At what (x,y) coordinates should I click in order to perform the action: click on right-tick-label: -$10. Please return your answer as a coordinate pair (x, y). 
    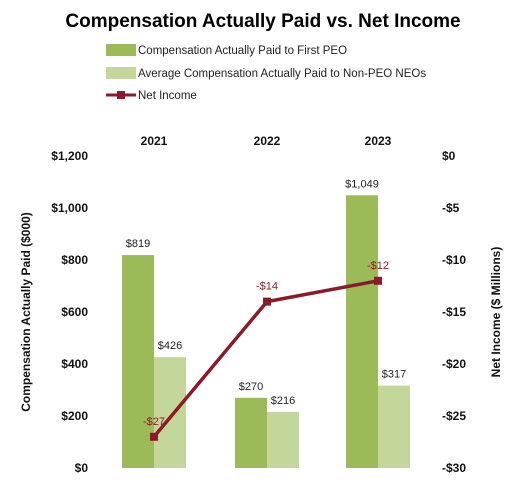
    Looking at the image, I should click on (454, 260).